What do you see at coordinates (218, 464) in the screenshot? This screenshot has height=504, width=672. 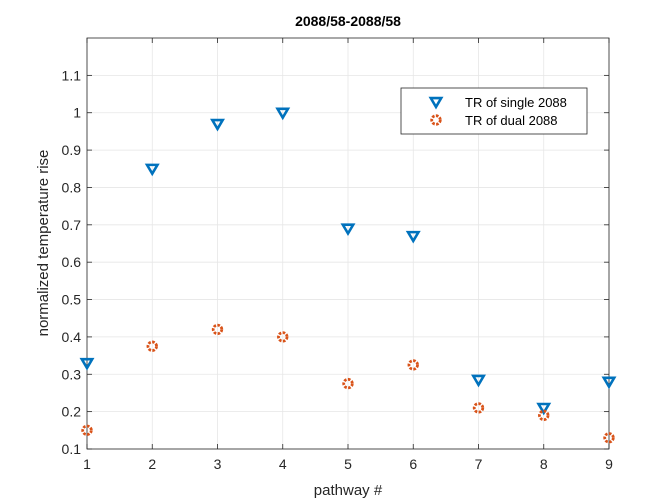 I see `x-tick-label: 3` at bounding box center [218, 464].